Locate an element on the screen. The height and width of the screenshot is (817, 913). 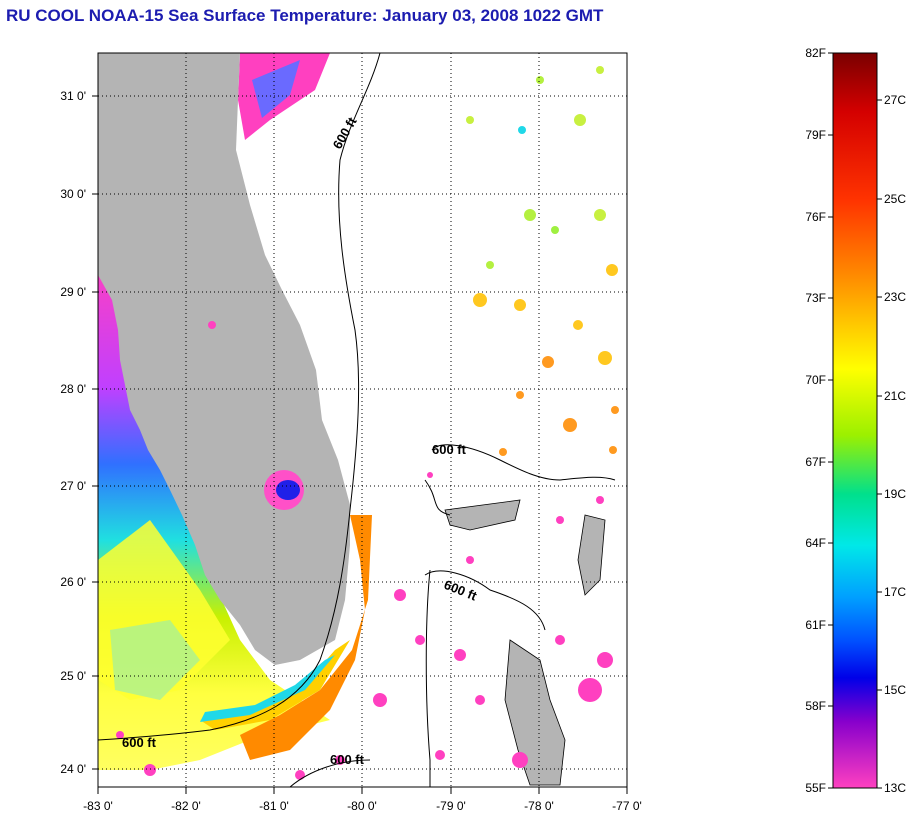
ne-coast-blue is located at coordinates (276, 89).